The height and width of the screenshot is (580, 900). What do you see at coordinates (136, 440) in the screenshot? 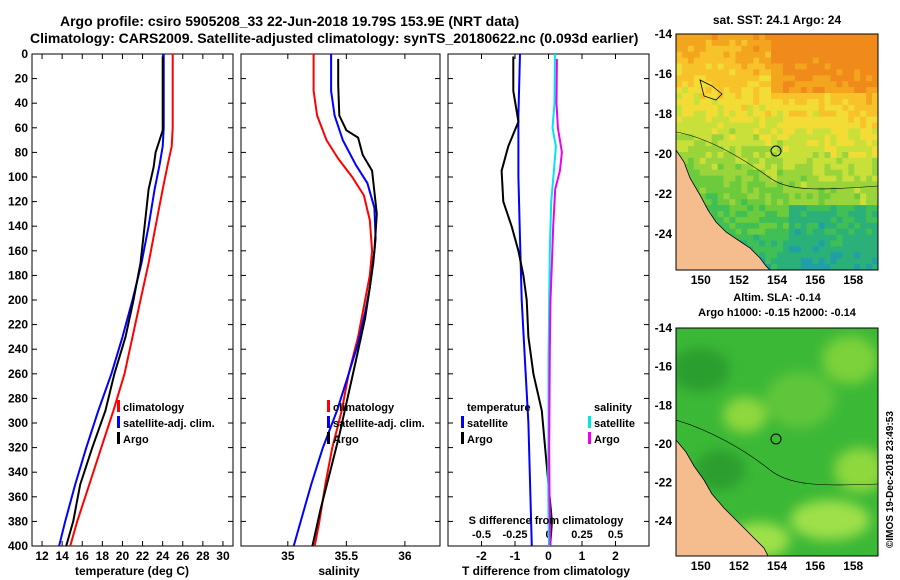
I see `legend-argo: Argo` at bounding box center [136, 440].